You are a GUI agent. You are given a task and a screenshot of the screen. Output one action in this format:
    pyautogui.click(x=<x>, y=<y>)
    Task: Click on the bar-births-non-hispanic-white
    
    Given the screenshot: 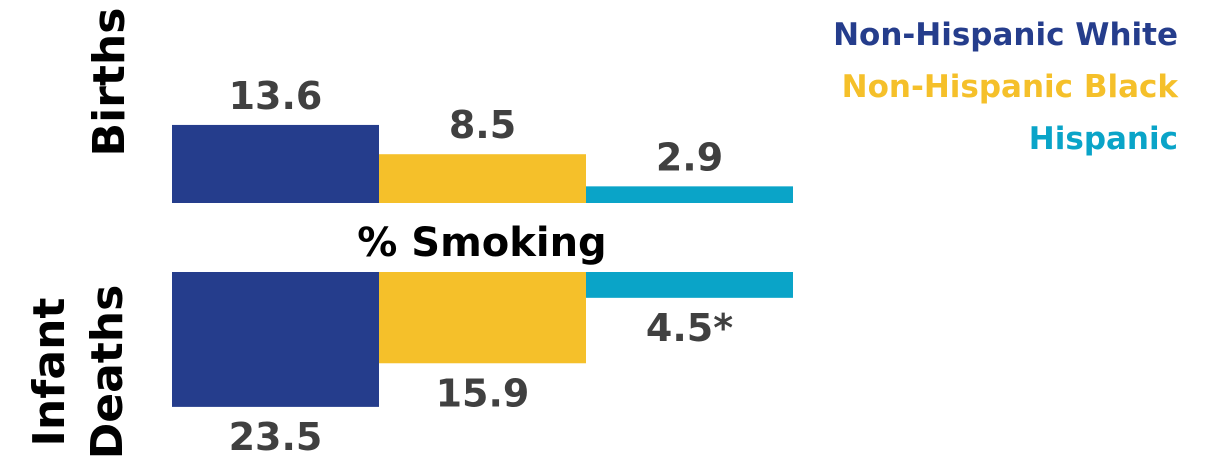 What is the action you would take?
    pyautogui.click(x=275, y=163)
    